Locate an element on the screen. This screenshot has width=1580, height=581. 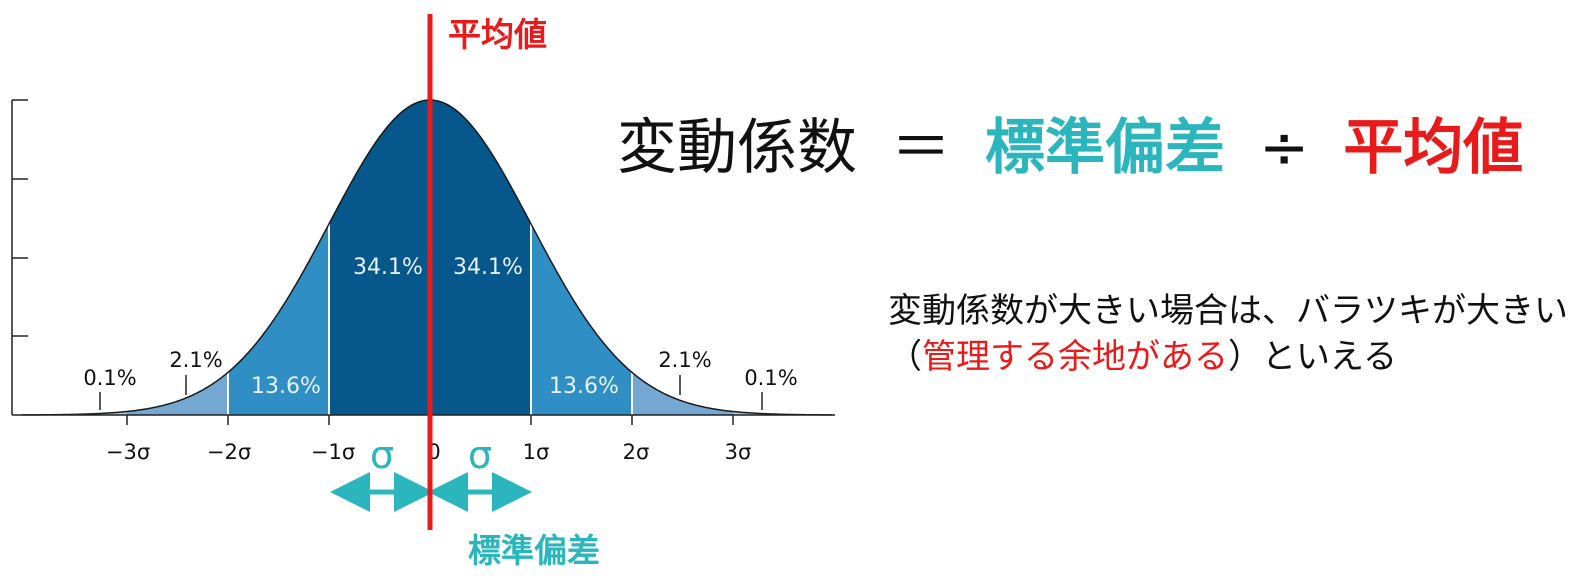
description-part1: 変動係数が大きい場合は、バラツキが大きい（ is located at coordinates (1228, 334).